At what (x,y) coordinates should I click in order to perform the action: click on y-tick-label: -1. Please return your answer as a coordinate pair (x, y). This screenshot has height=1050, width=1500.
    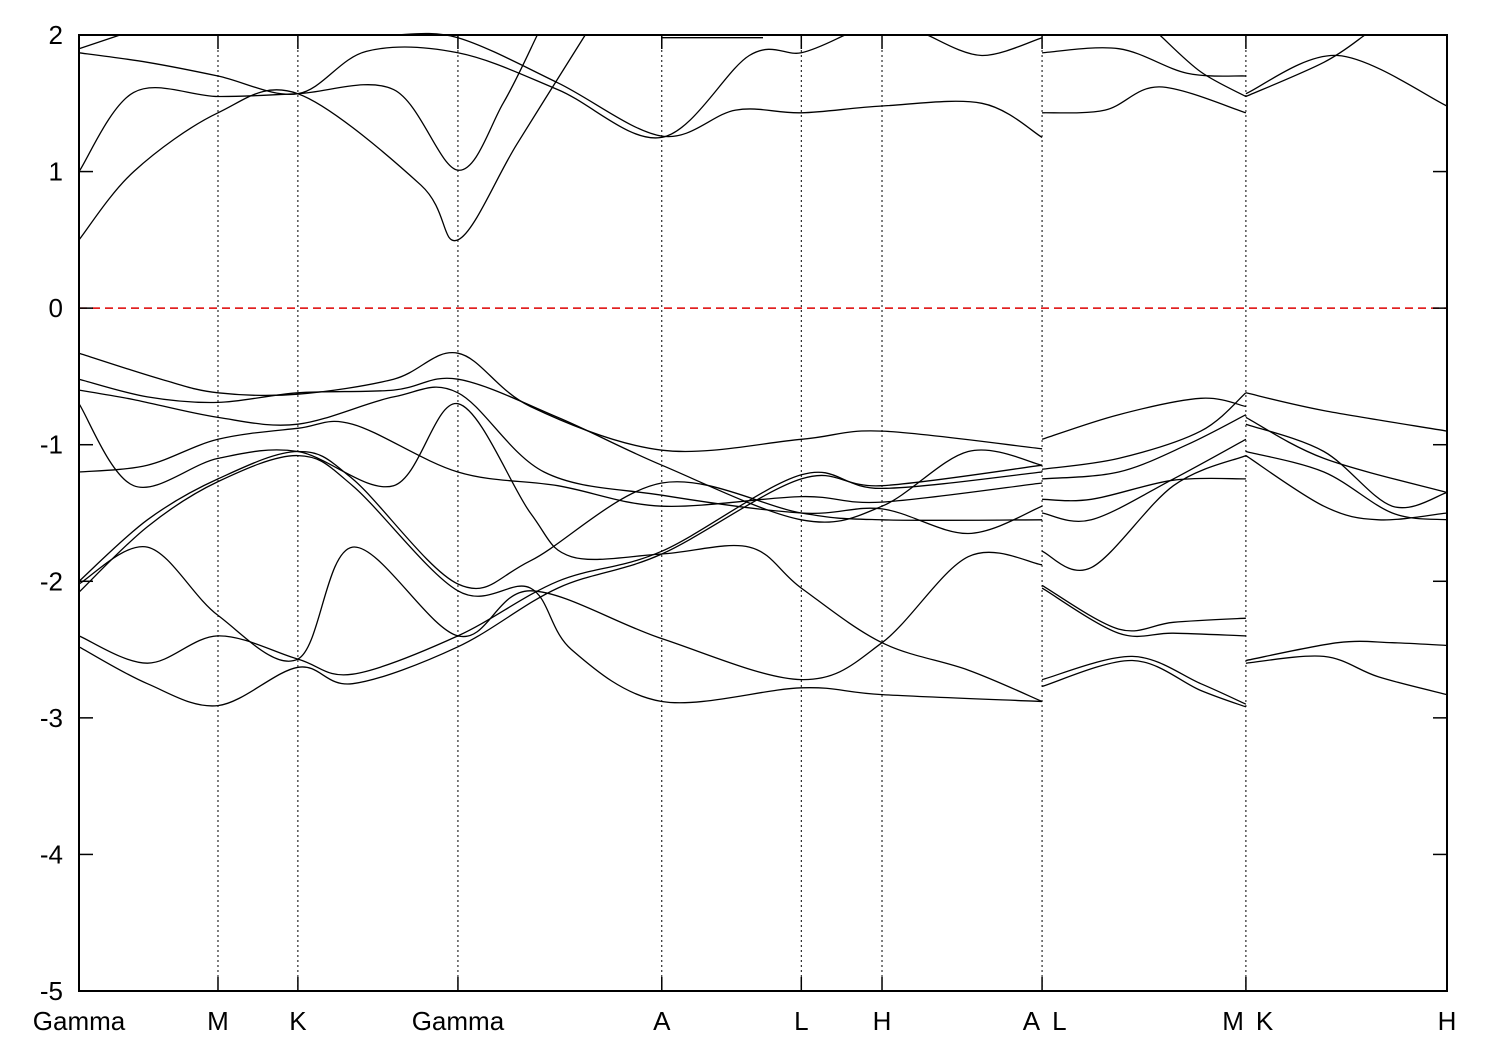
    Looking at the image, I should click on (51, 445).